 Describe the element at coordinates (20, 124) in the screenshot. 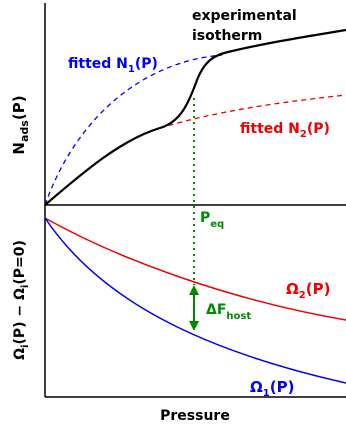

I see `top-y-axis-label: Nads(P)` at that location.